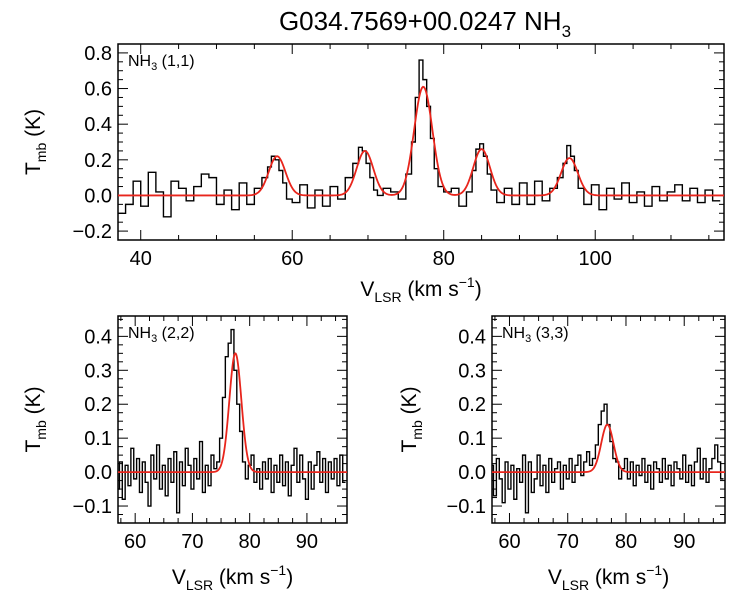 The height and width of the screenshot is (600, 750). I want to click on y-tick-label: 0.8, so click(98, 54).